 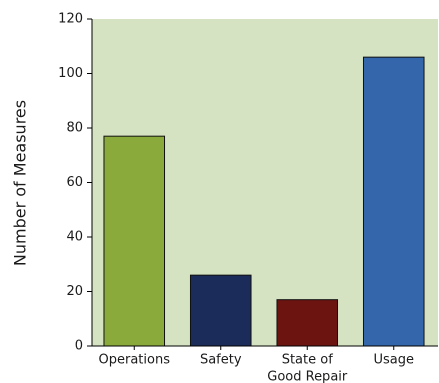 What do you see at coordinates (307, 376) in the screenshot?
I see `x-category-label: Good Repair` at bounding box center [307, 376].